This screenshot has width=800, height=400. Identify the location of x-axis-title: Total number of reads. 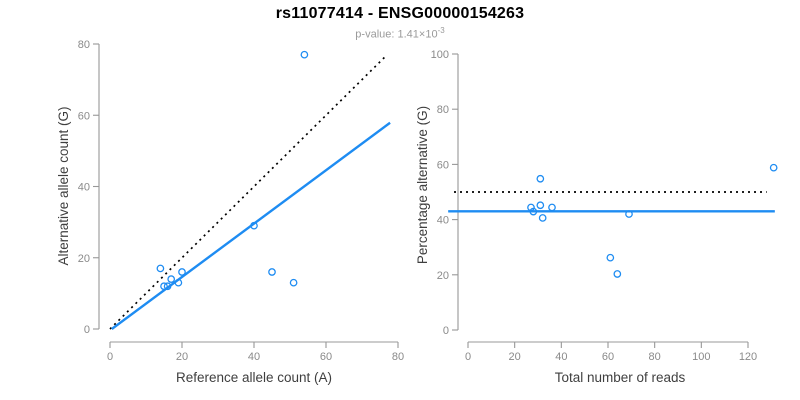
(620, 377).